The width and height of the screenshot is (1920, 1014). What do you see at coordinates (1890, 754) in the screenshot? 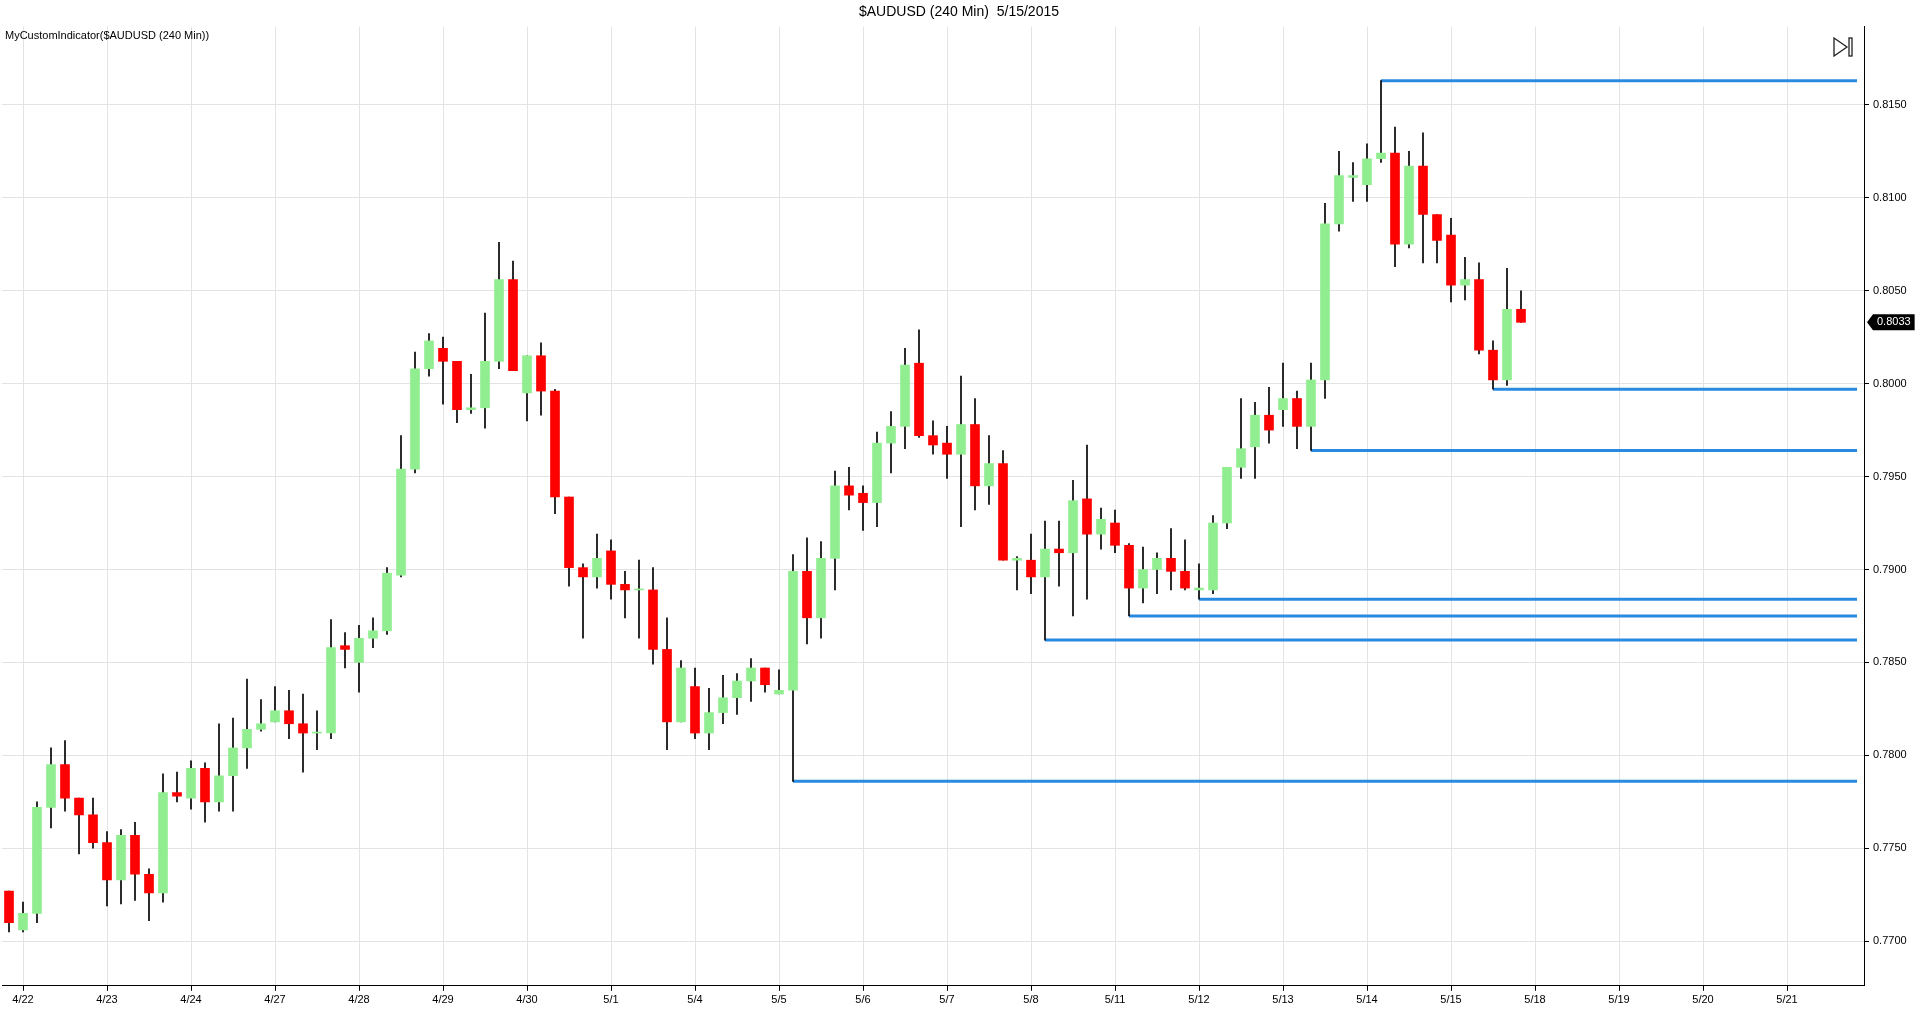
I see `y-tick-label: 0.7800` at bounding box center [1890, 754].